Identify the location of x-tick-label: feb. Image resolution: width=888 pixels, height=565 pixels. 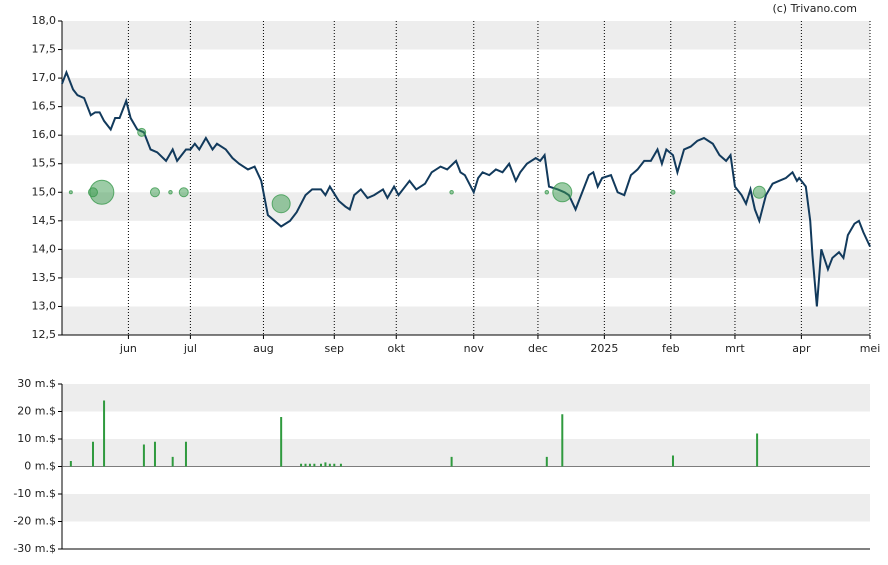
(671, 348).